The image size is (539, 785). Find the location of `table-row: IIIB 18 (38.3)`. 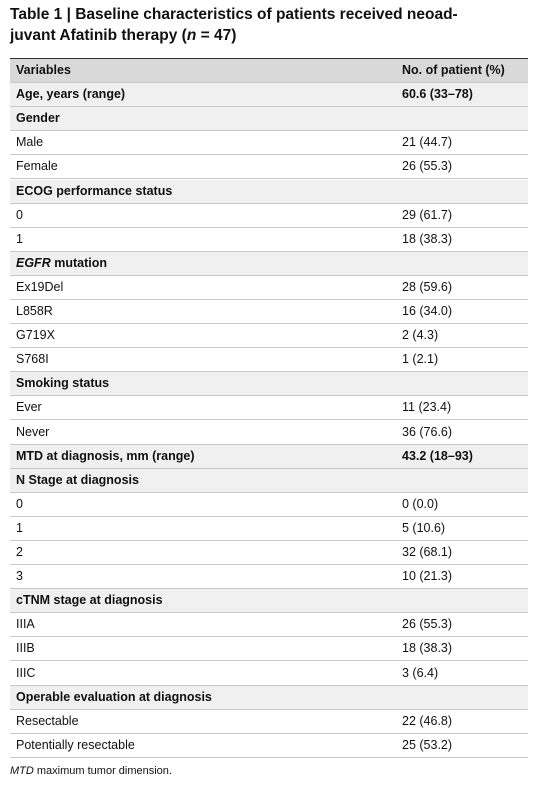

table-row: IIIB 18 (38.3) is located at coordinates (269, 649).